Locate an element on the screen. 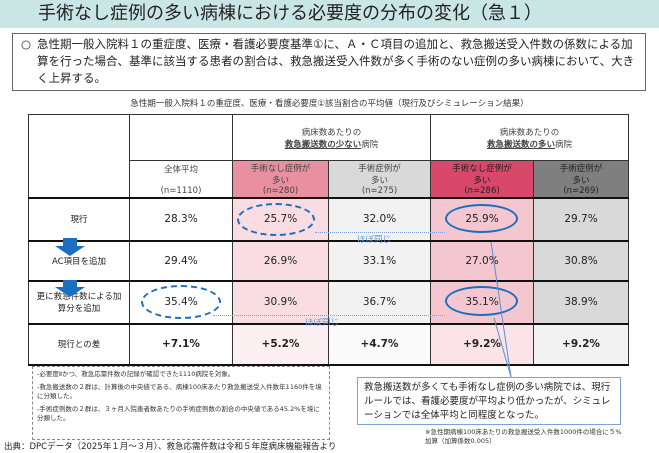 This screenshot has width=659, height=453. row-label: 現行との差 is located at coordinates (79, 344).